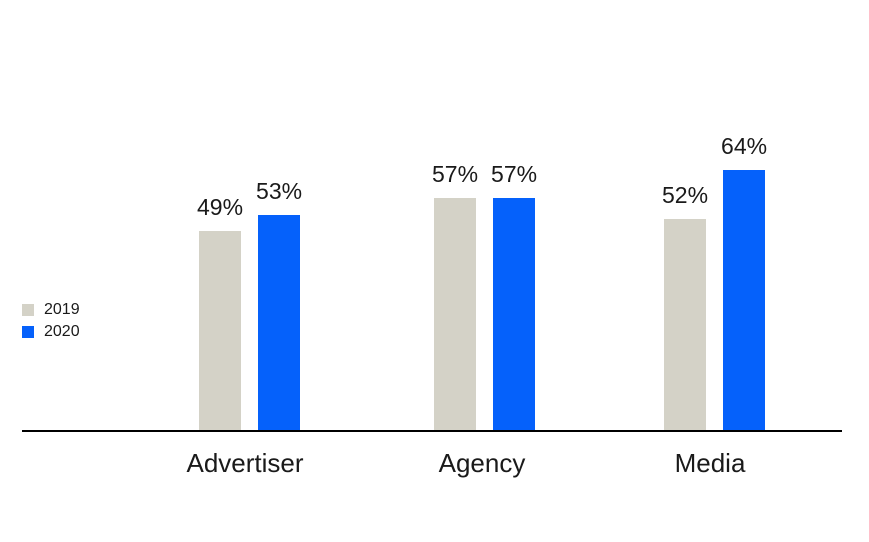  I want to click on bar-column-2020-media: 64%, so click(744, 281).